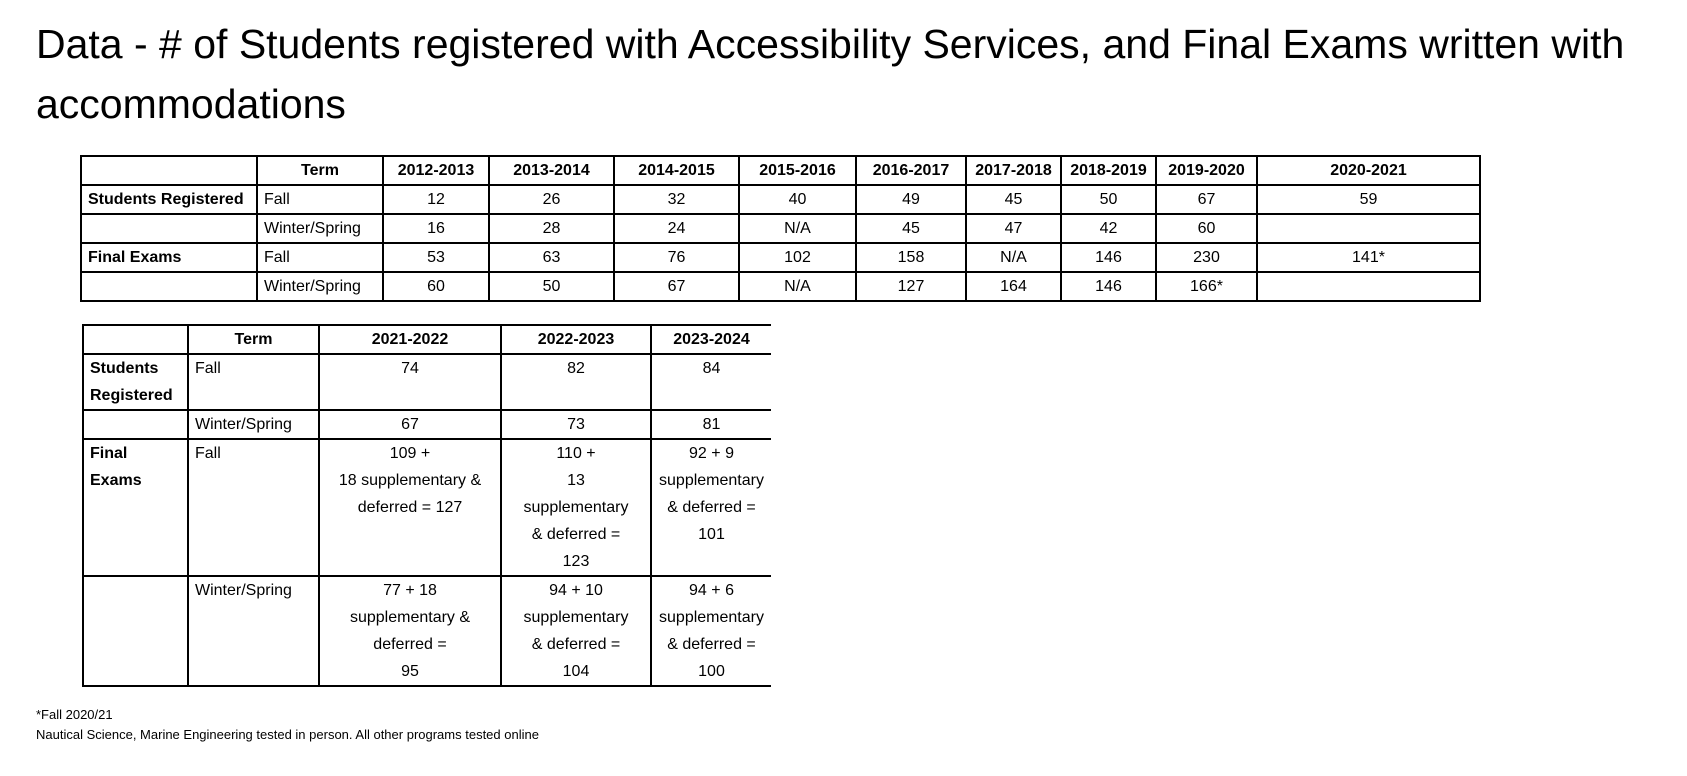  I want to click on table-cell: 76, so click(676, 257).